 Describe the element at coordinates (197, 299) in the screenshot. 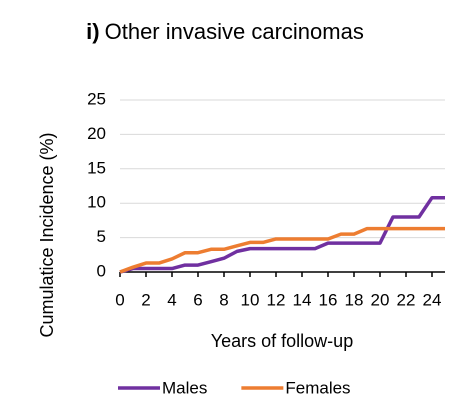

I see `x-tick-label: 6` at that location.